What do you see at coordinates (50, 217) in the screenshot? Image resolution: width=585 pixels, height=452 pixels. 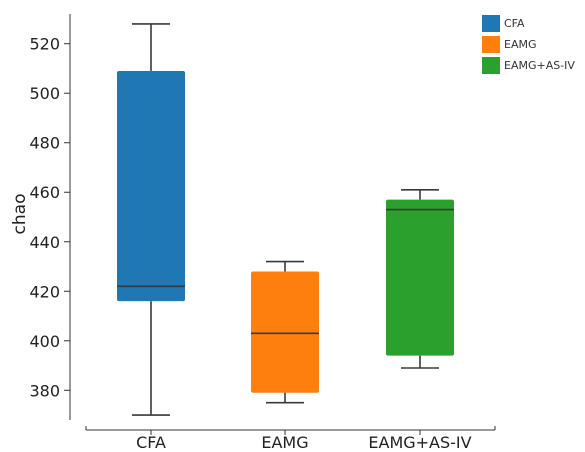 I see `y-axis: 380 400 420 440 460 480 500 520` at bounding box center [50, 217].